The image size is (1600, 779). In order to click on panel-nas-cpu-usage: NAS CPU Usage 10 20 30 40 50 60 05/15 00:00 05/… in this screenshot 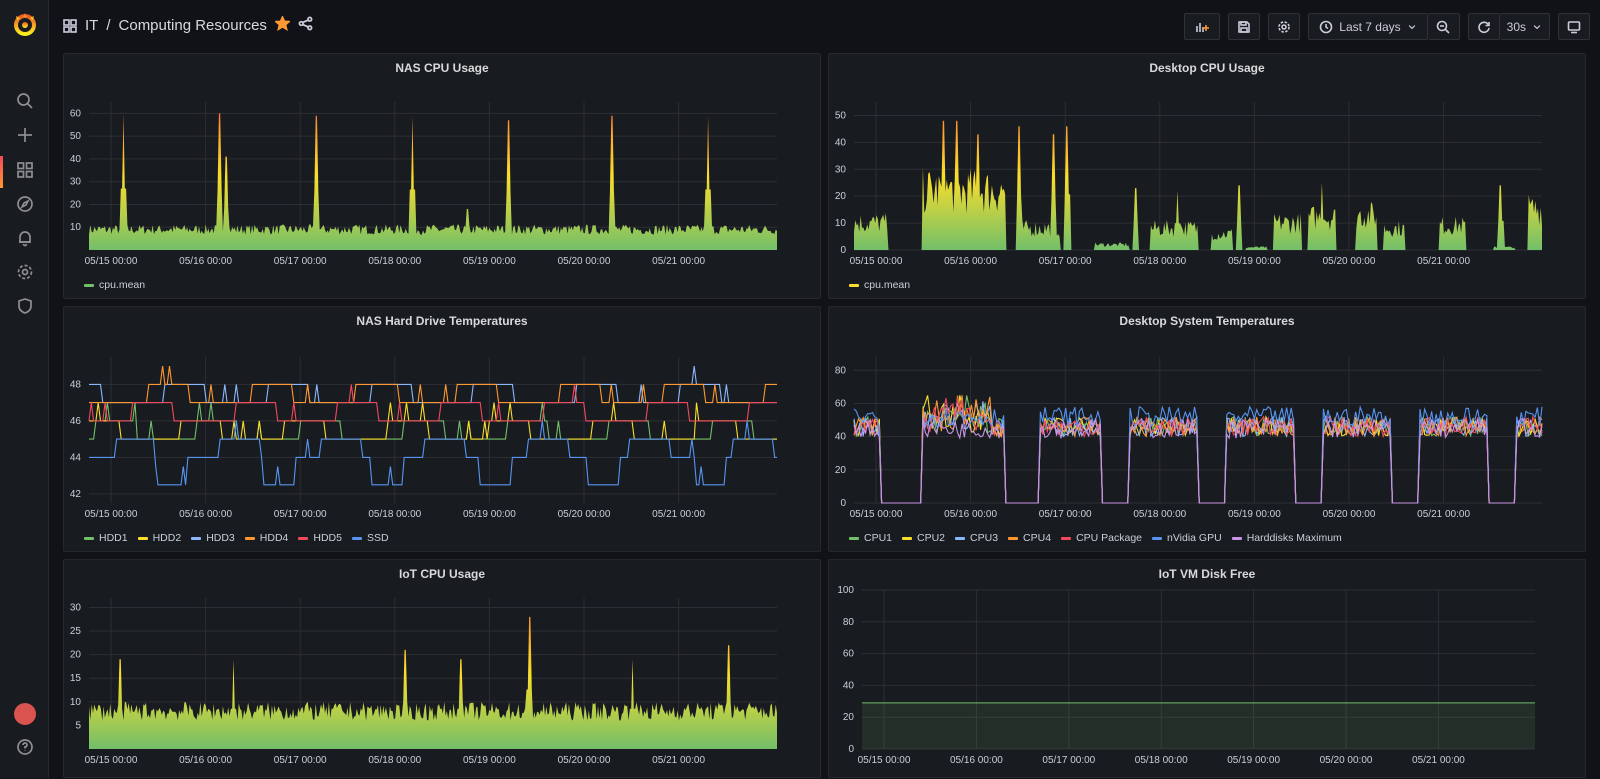, I will do `click(442, 176)`.